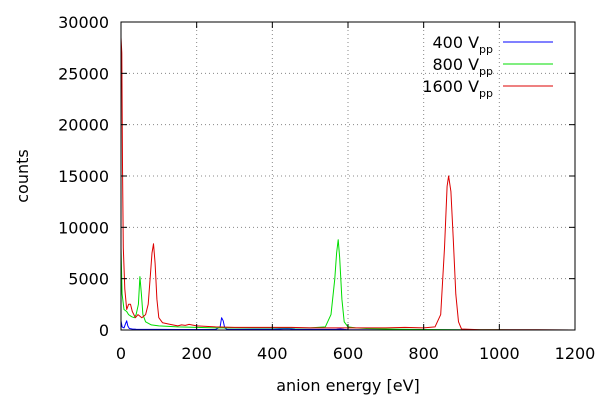 This screenshot has width=600, height=400. Describe the element at coordinates (104, 330) in the screenshot. I see `y-tick-label: 0` at that location.